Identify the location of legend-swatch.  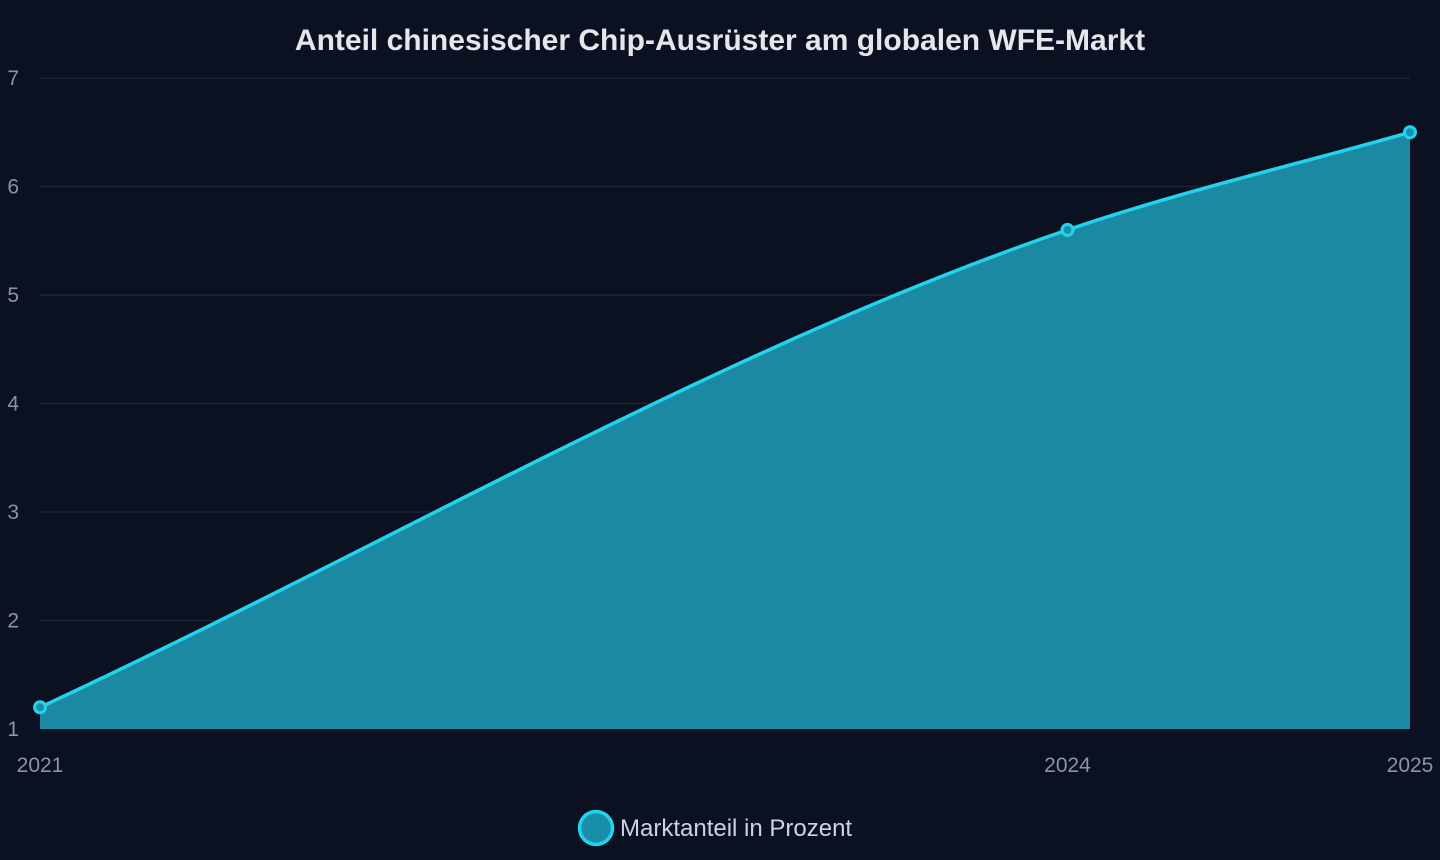
(596, 828).